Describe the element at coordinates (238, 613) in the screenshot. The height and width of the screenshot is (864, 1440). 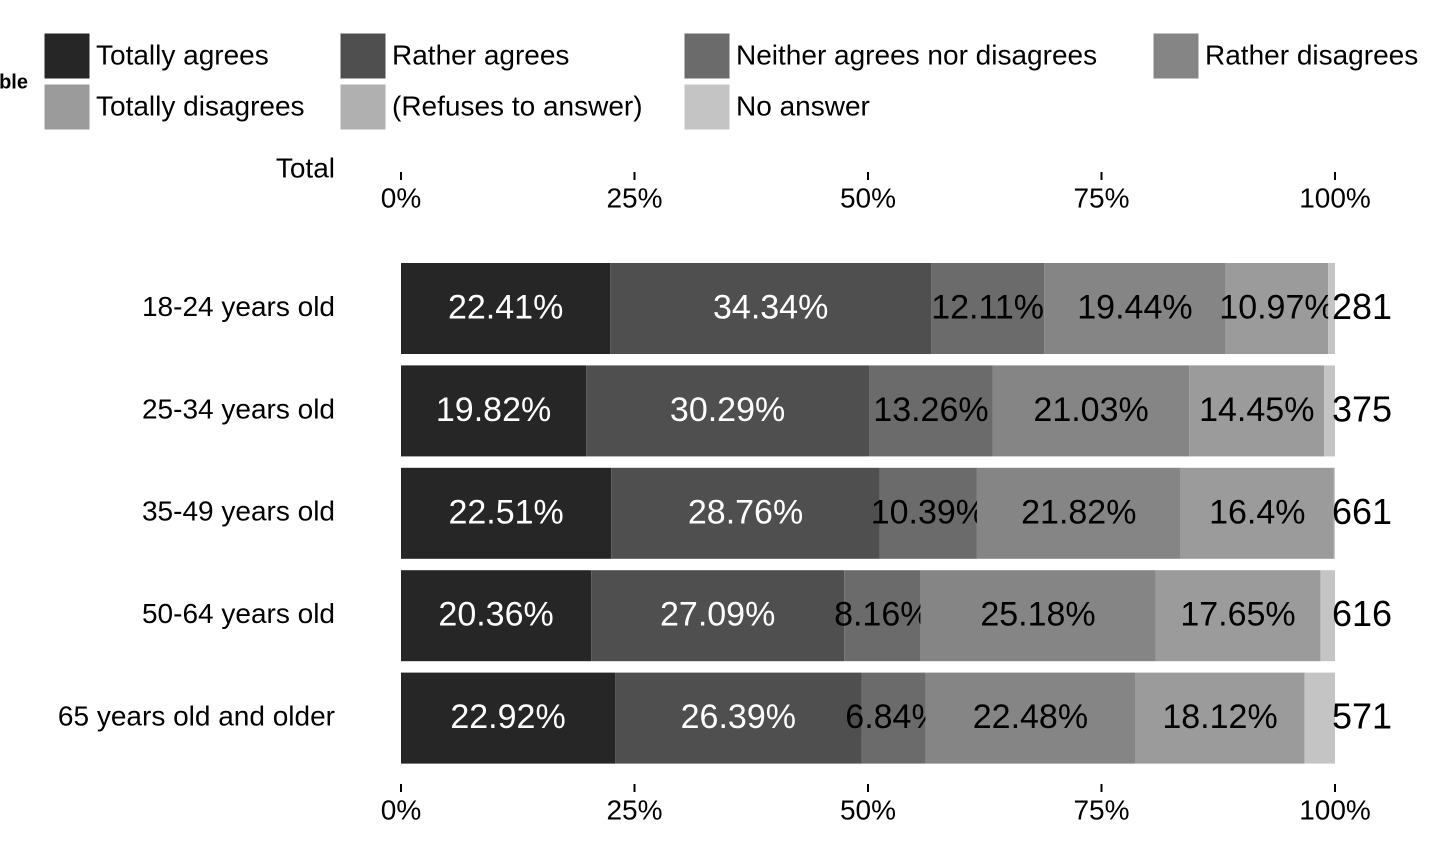
I see `y-tick-label: 50-64 years old` at that location.